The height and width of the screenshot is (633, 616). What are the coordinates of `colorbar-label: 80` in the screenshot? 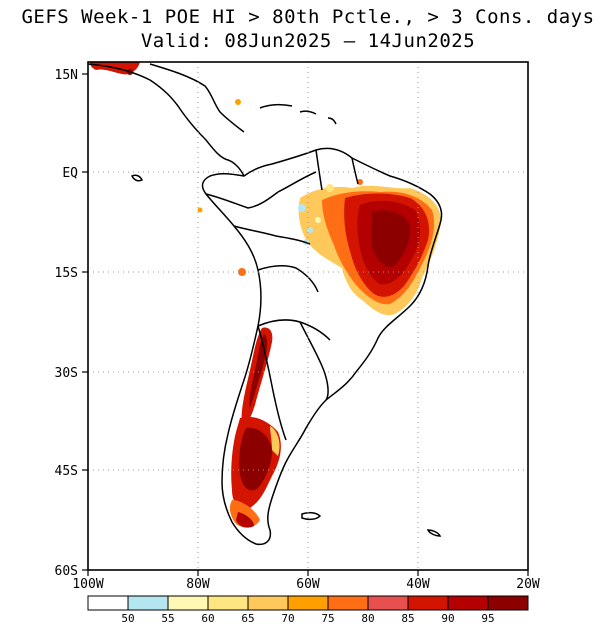 It's located at (367, 618).